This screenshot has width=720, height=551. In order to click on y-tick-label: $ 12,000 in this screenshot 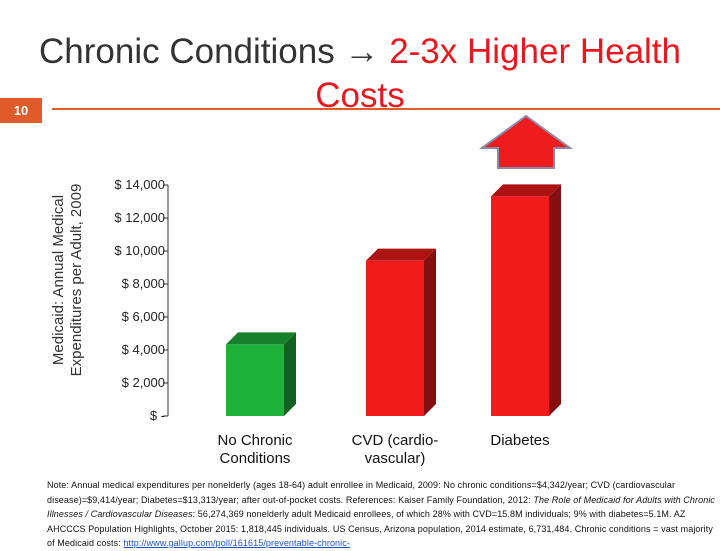, I will do `click(139, 217)`.